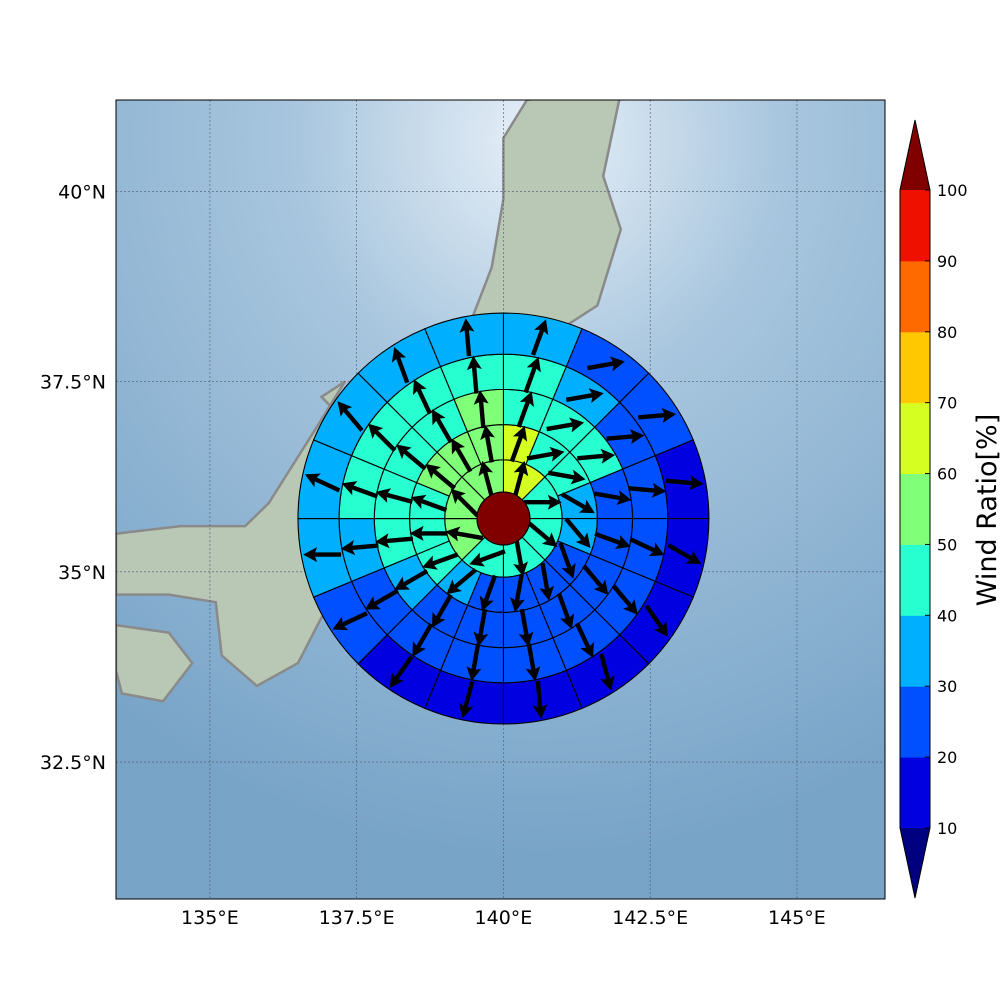  I want to click on lon-tick-label: 145°E, so click(797, 918).